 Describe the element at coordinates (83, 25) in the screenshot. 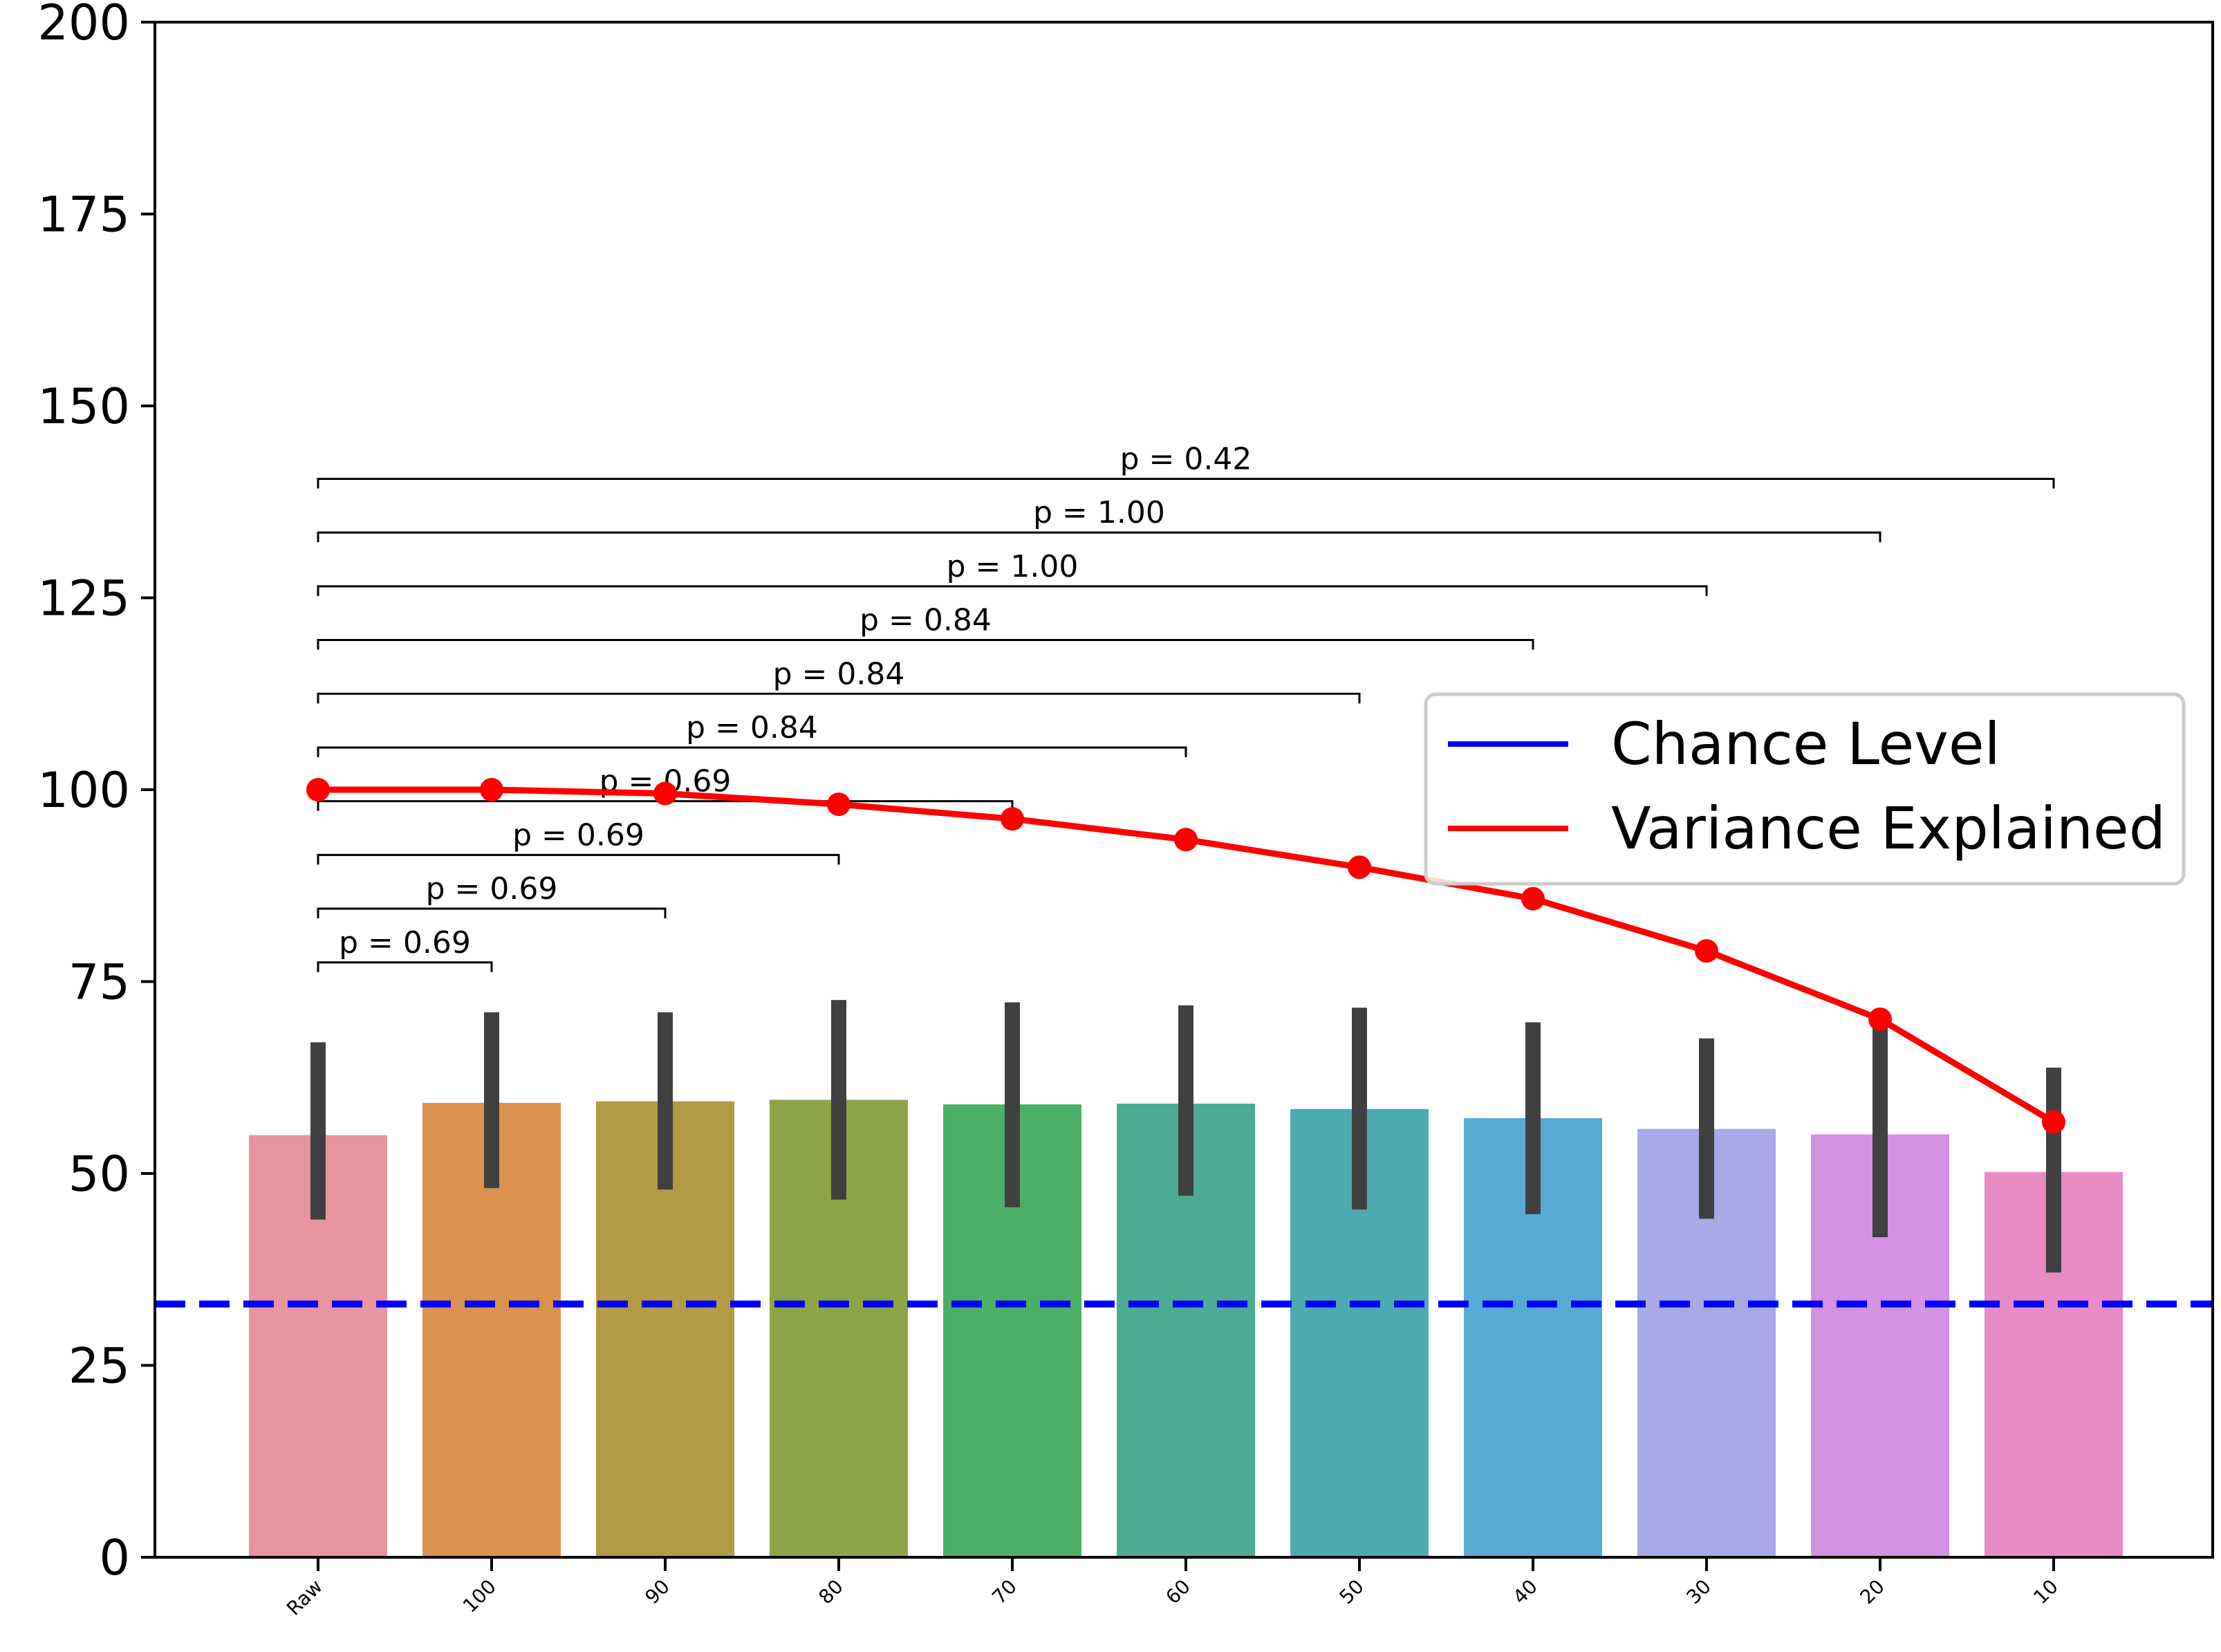

I see `y-tick-label: 200` at that location.